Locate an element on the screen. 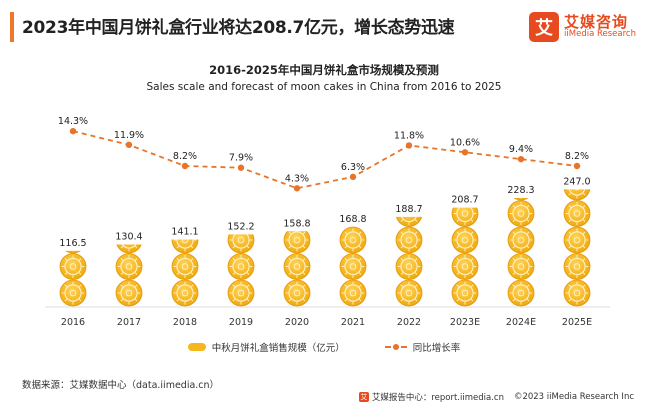 This screenshot has width=648, height=410. growth-value-label: 11.9% is located at coordinates (129, 135).